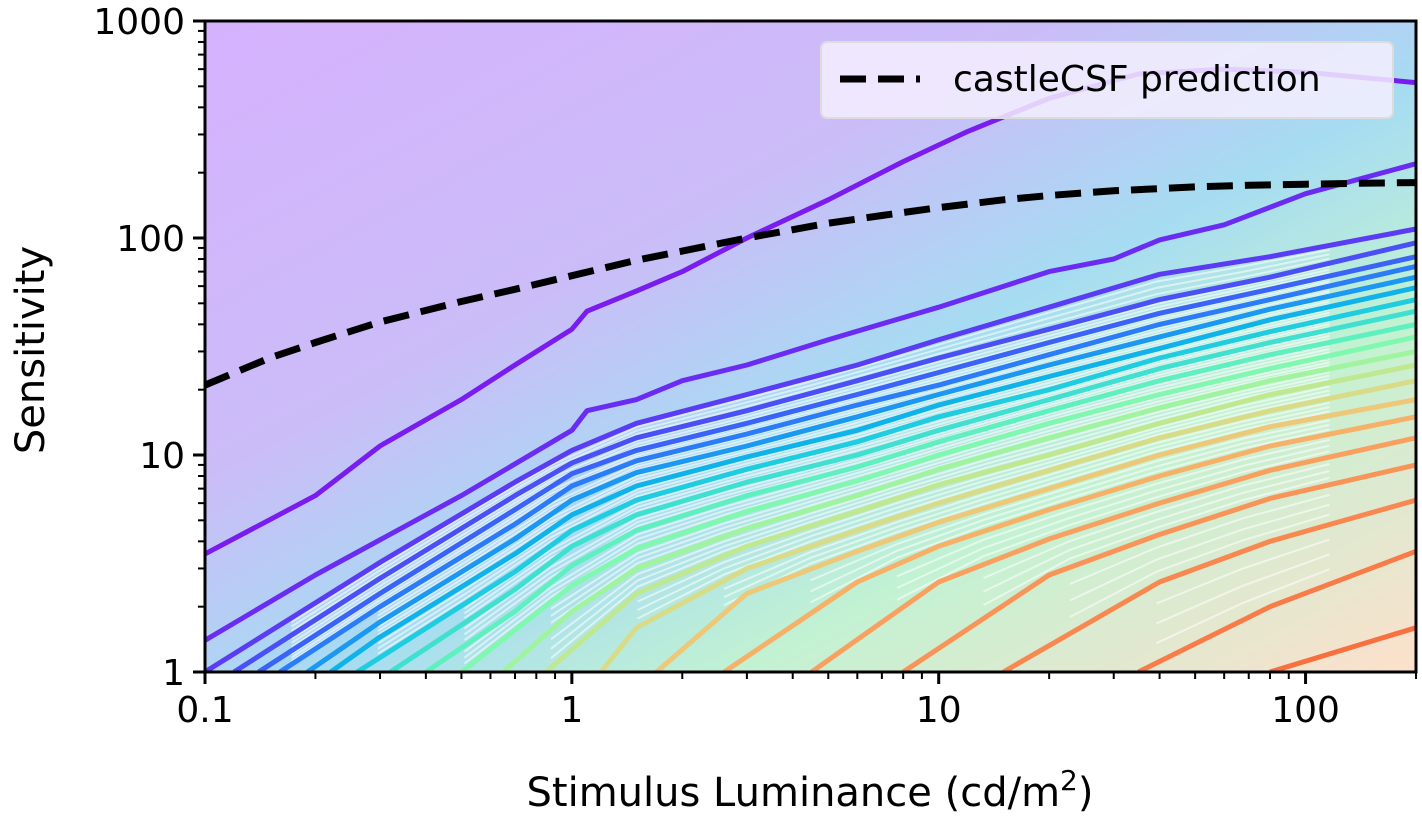 The width and height of the screenshot is (1422, 821). What do you see at coordinates (796, 701) in the screenshot?
I see `x-axis-ticks: 0.1 1 10 100` at bounding box center [796, 701].